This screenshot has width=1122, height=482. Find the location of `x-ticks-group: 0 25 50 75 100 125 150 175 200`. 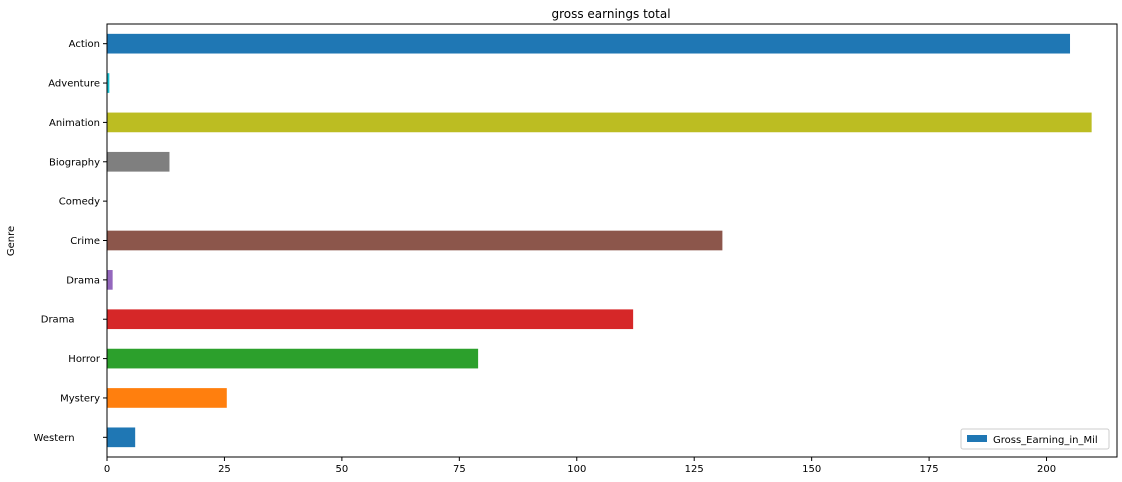

x-ticks-group: 0 25 50 75 100 125 150 175 200 is located at coordinates (580, 466).